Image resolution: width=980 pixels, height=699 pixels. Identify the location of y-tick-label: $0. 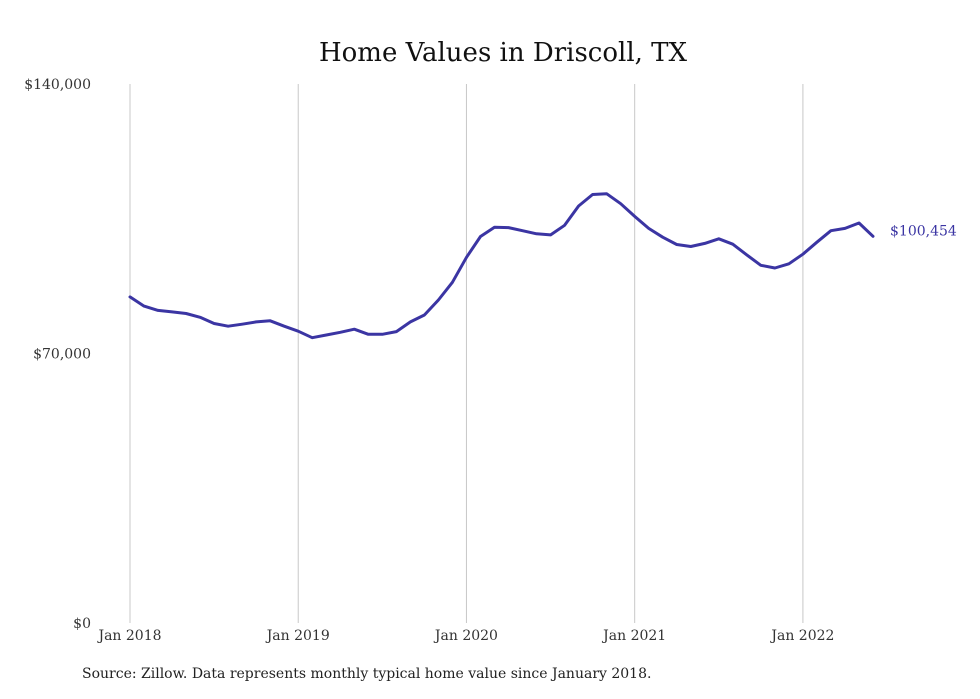
(82, 624).